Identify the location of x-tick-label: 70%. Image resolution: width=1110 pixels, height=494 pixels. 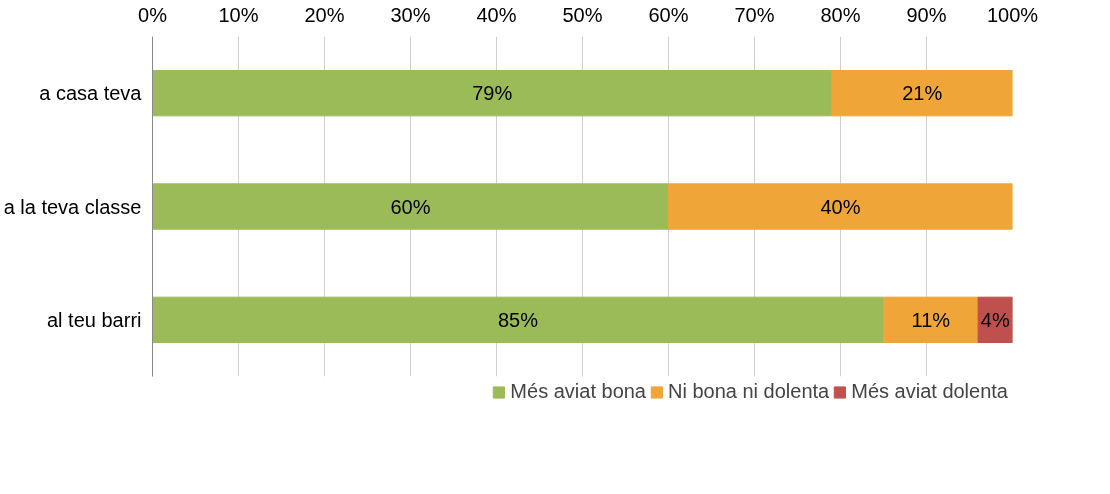
(754, 14).